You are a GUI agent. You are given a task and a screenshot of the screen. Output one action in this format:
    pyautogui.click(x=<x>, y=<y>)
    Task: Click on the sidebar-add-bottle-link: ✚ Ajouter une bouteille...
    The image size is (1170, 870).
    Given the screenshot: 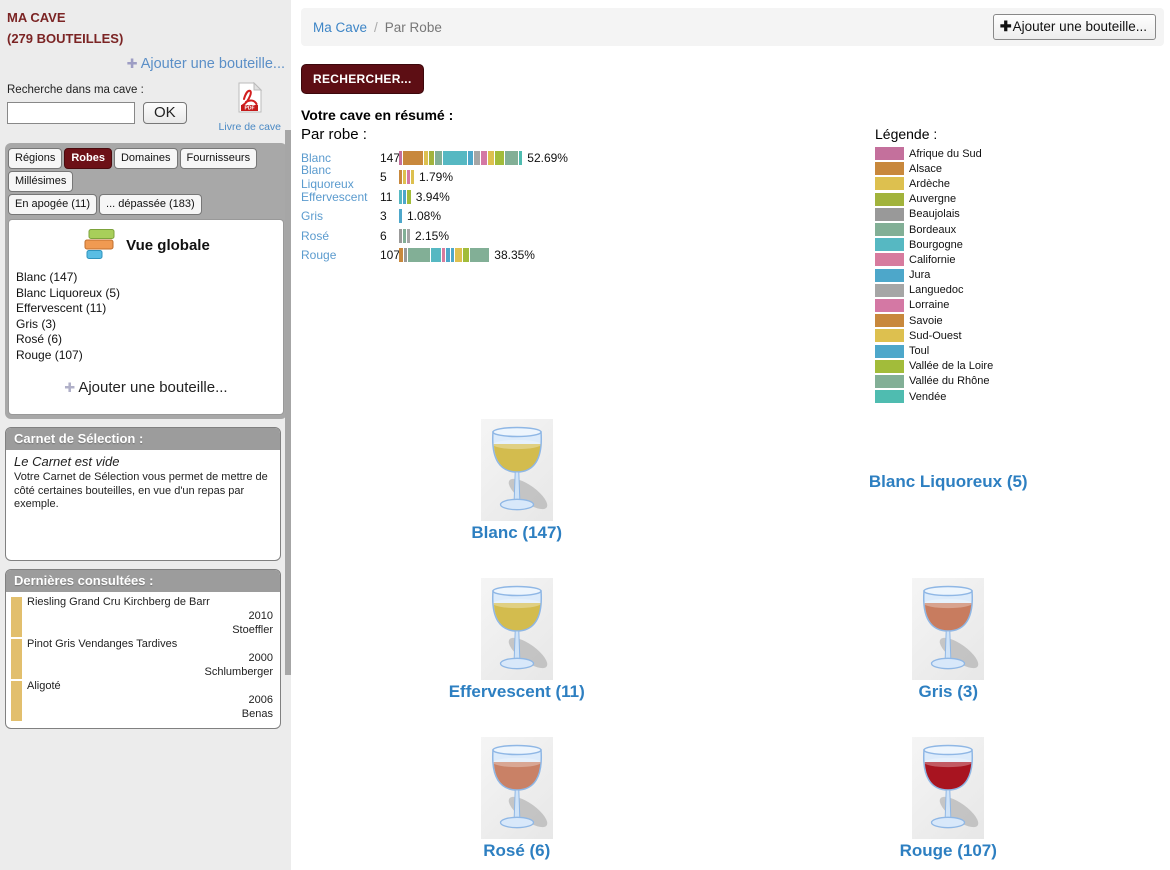 What is the action you would take?
    pyautogui.click(x=148, y=64)
    